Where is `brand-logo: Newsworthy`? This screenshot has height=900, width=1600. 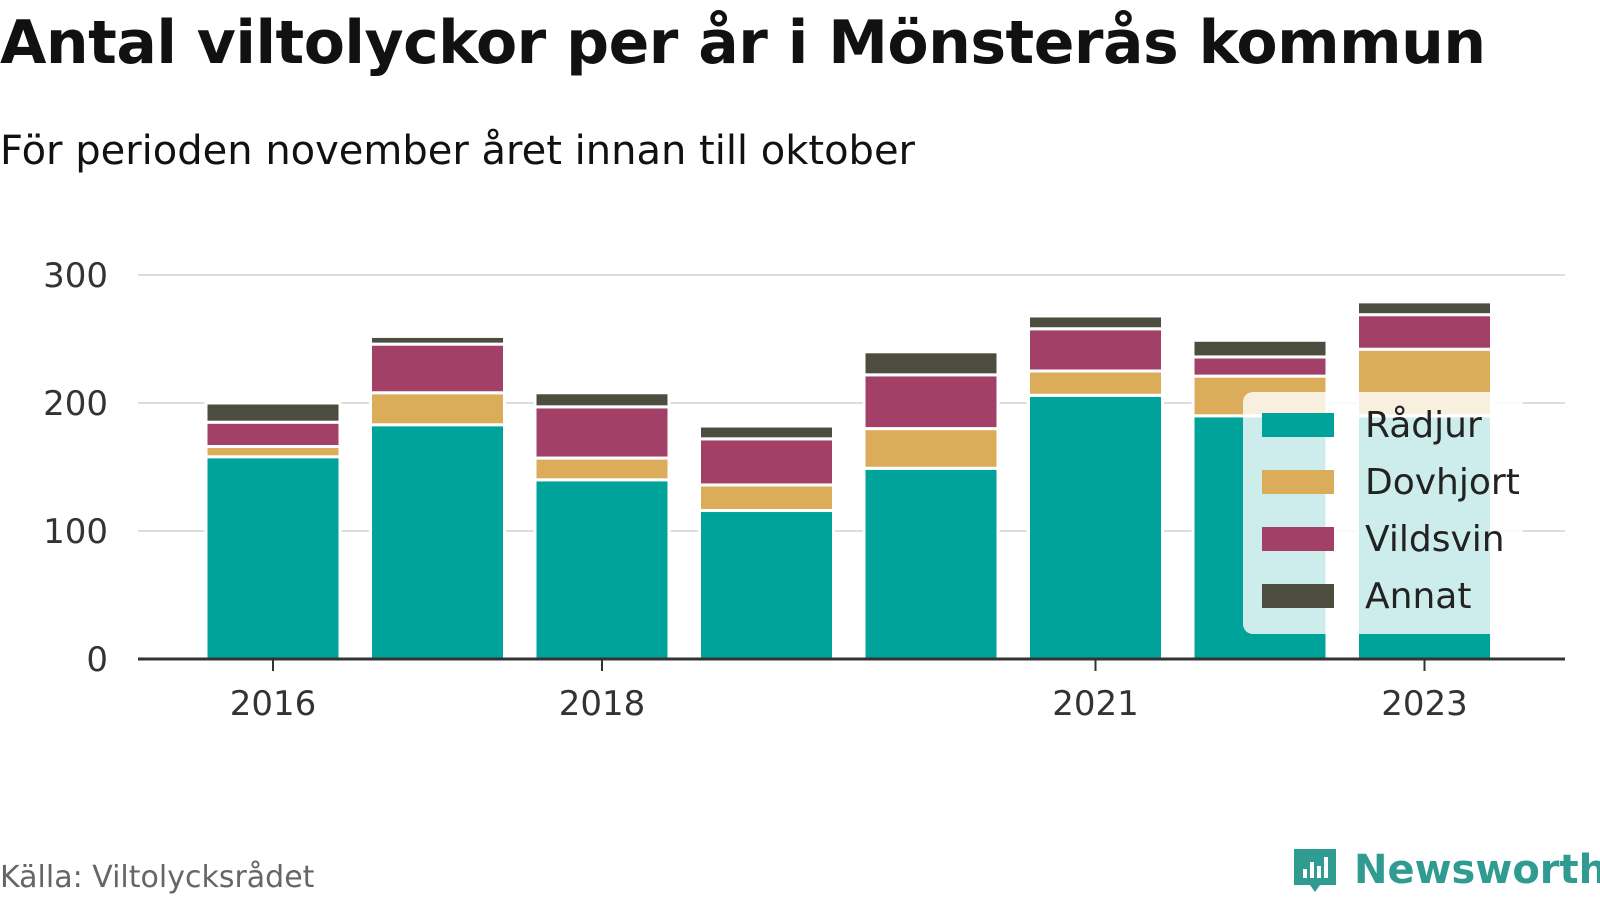
brand-logo: Newsworthy is located at coordinates (1445, 870).